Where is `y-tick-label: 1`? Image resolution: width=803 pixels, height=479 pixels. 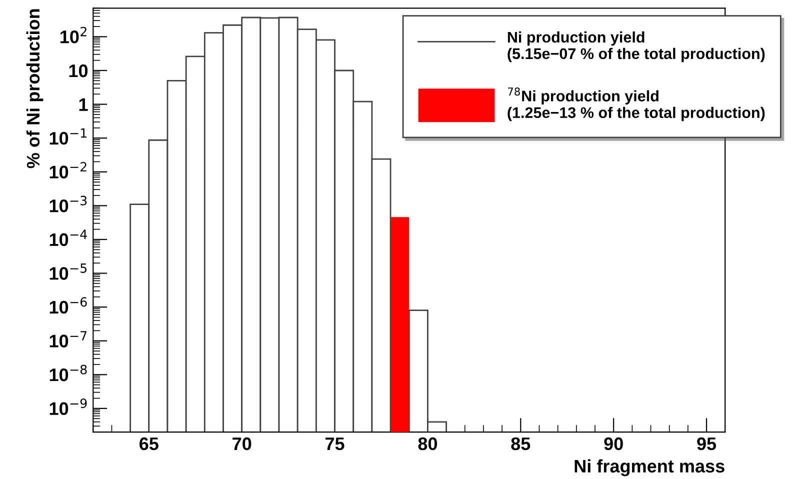 y-tick-label: 1 is located at coordinates (83, 104).